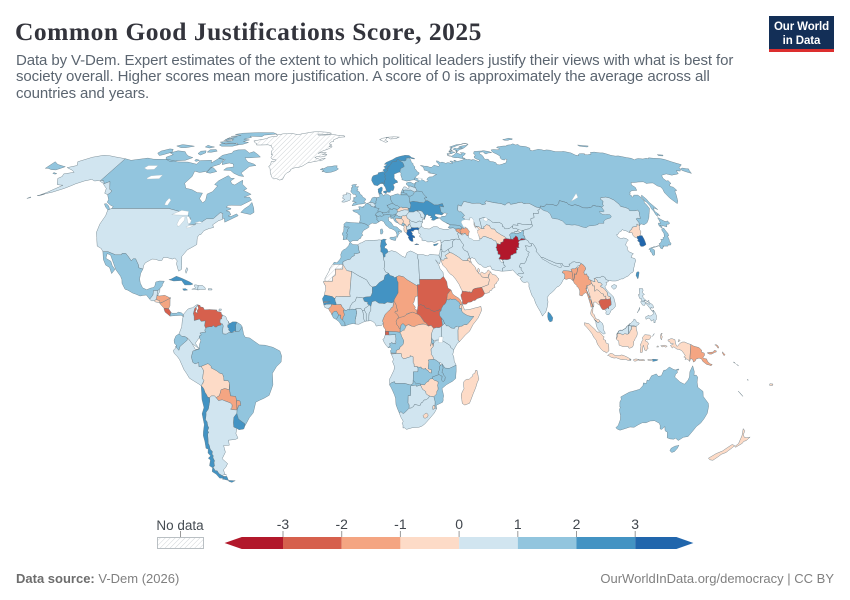  I want to click on svg-text: 2, so click(577, 524).